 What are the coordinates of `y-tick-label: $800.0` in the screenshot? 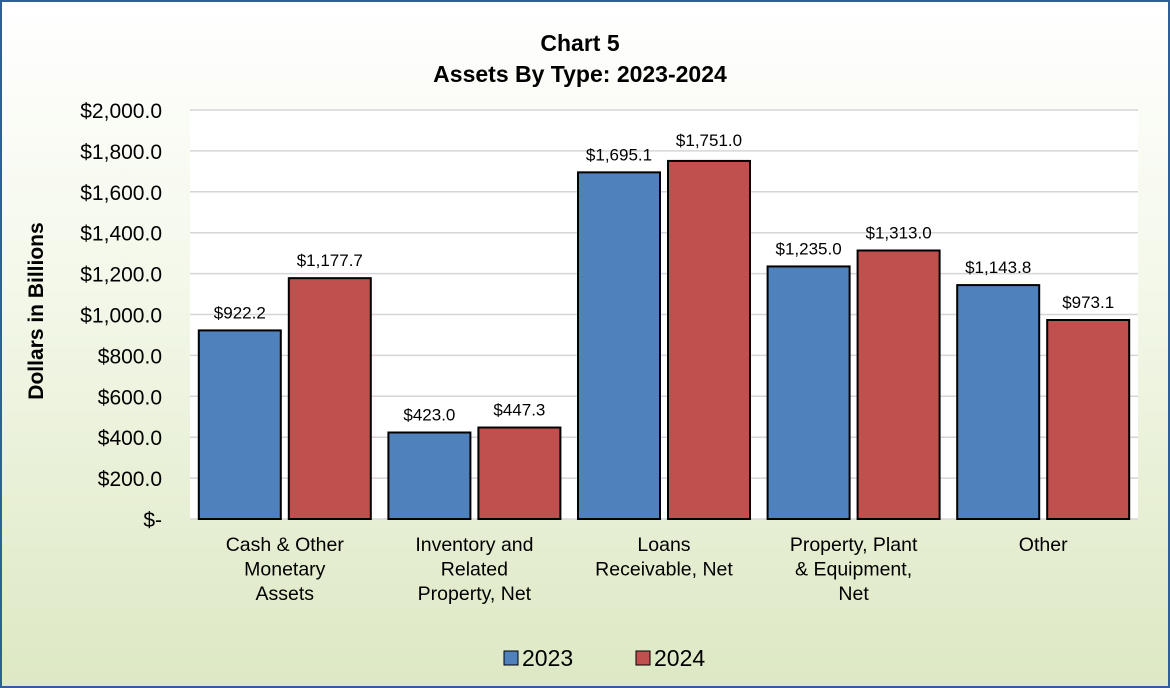 It's located at (130, 356).